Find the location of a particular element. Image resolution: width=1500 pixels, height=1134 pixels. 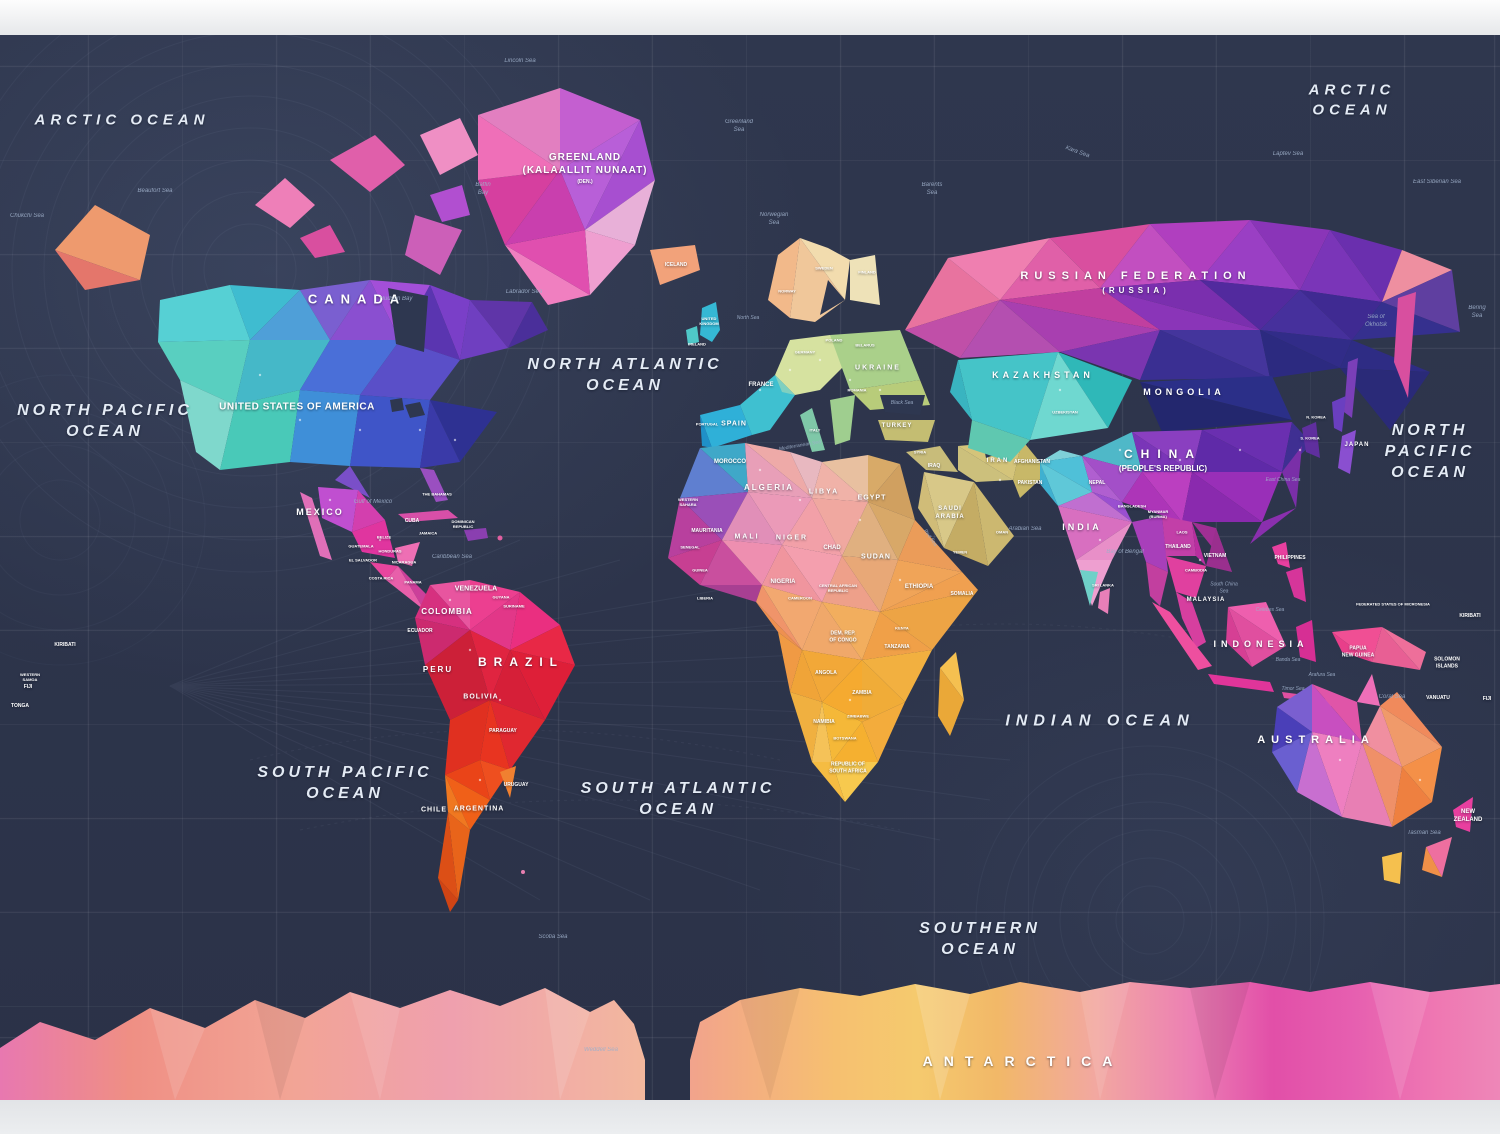

region-south-asia is located at coordinates (1136, 549).